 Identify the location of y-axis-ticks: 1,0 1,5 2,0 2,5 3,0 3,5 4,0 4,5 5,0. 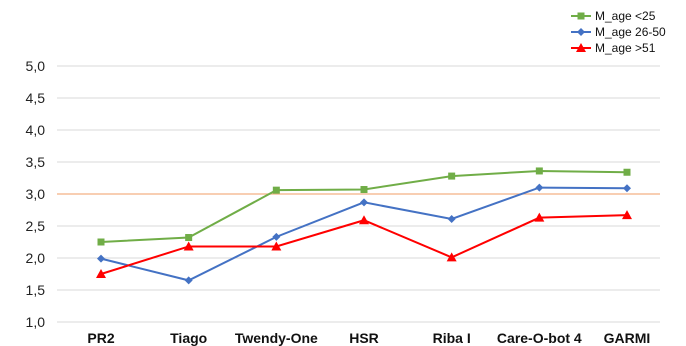
(36, 194).